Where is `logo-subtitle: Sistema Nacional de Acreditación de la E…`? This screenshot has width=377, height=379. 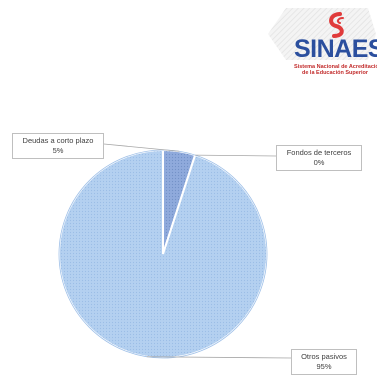
logo-subtitle: Sistema Nacional de Acreditación de la E… is located at coordinates (335, 70).